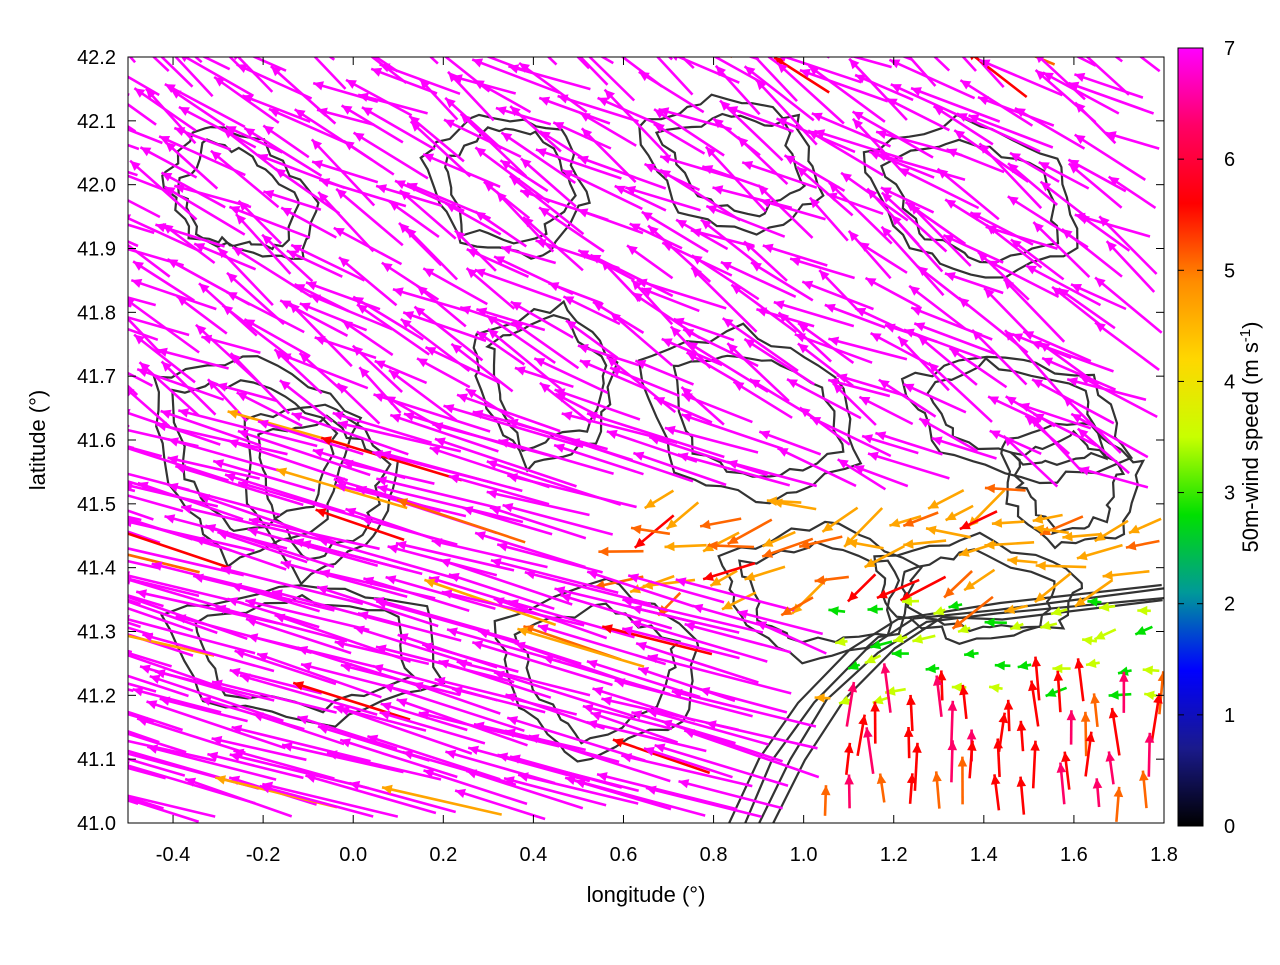 This screenshot has height=965, width=1280. What do you see at coordinates (443, 855) in the screenshot?
I see `x-tick-label: 0.2` at bounding box center [443, 855].